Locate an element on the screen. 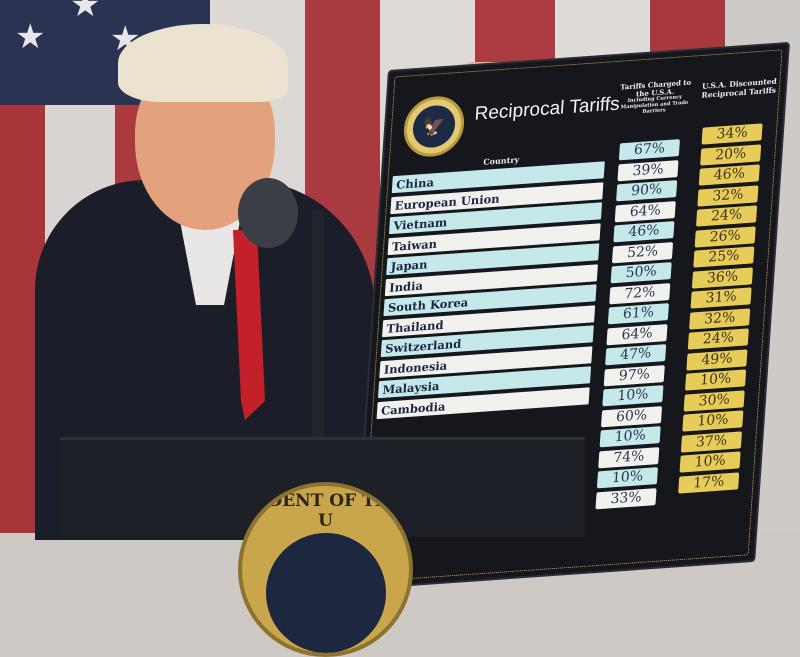  country-column-header: Country is located at coordinates (501, 160).